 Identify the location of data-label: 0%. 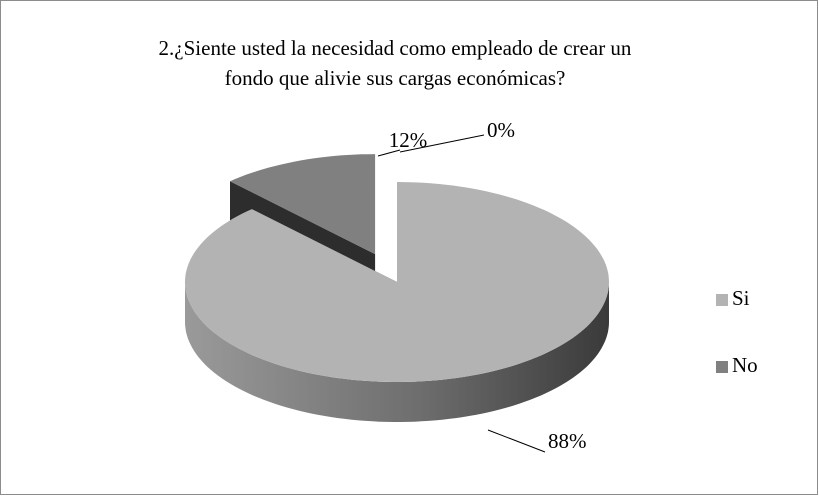
(501, 130).